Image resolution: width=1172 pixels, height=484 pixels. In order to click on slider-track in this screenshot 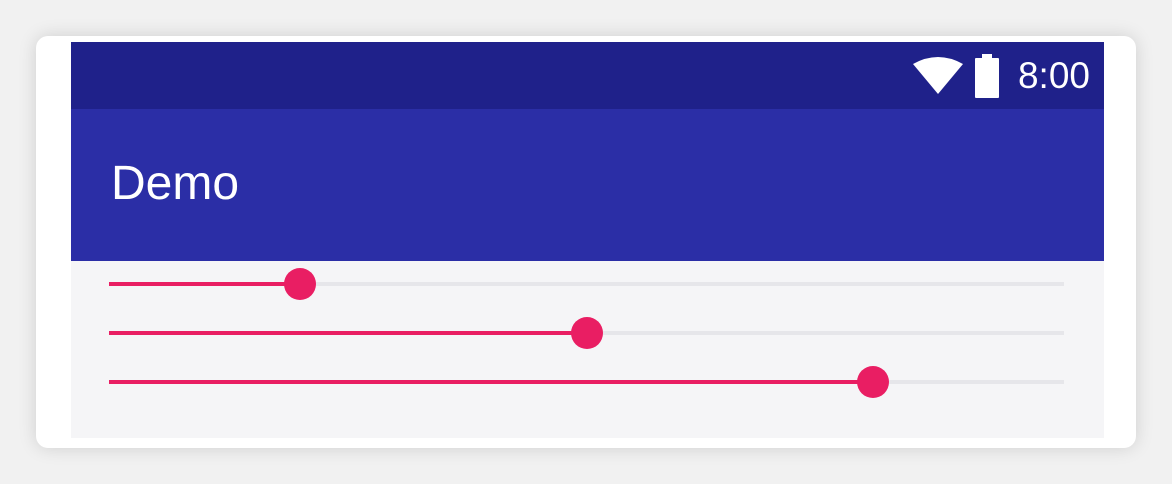, I will do `click(586, 284)`.